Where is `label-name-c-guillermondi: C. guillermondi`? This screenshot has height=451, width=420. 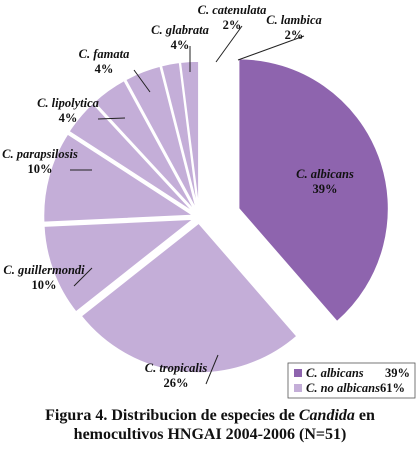
label-name-c-guillermondi: C. guillermondi is located at coordinates (44, 270).